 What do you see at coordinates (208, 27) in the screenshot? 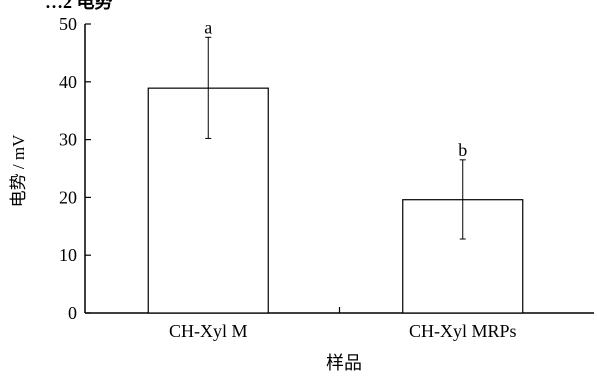
I see `significance-label: a` at bounding box center [208, 27].